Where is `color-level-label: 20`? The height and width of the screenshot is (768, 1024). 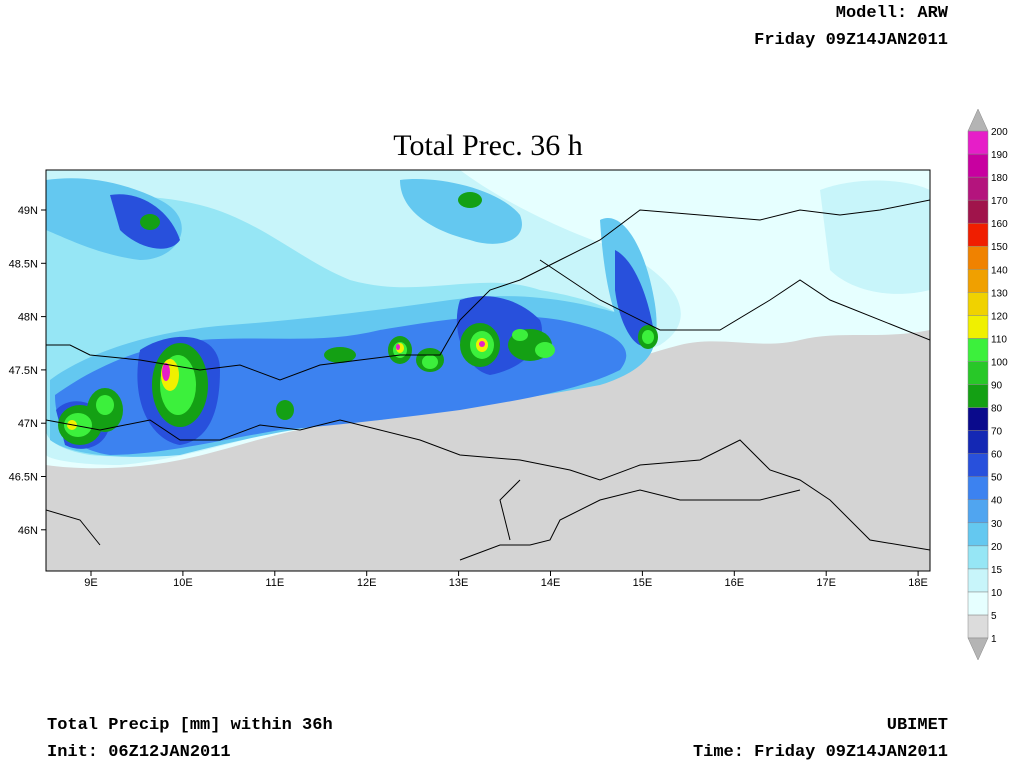
color-level-label: 20 is located at coordinates (997, 547).